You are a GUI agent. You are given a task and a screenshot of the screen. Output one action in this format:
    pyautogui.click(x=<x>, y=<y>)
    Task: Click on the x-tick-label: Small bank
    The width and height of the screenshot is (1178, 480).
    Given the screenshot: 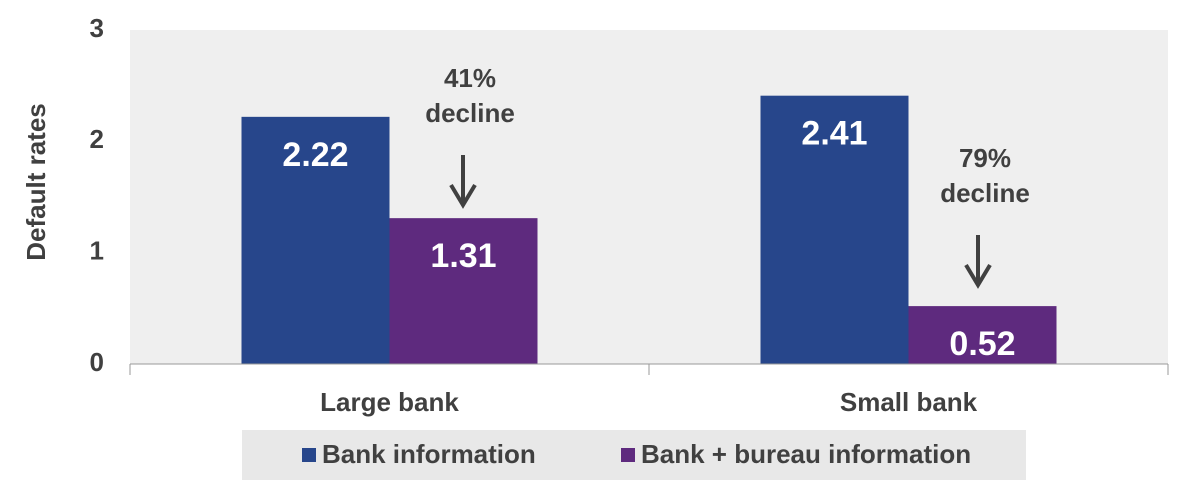 What is the action you would take?
    pyautogui.click(x=909, y=402)
    